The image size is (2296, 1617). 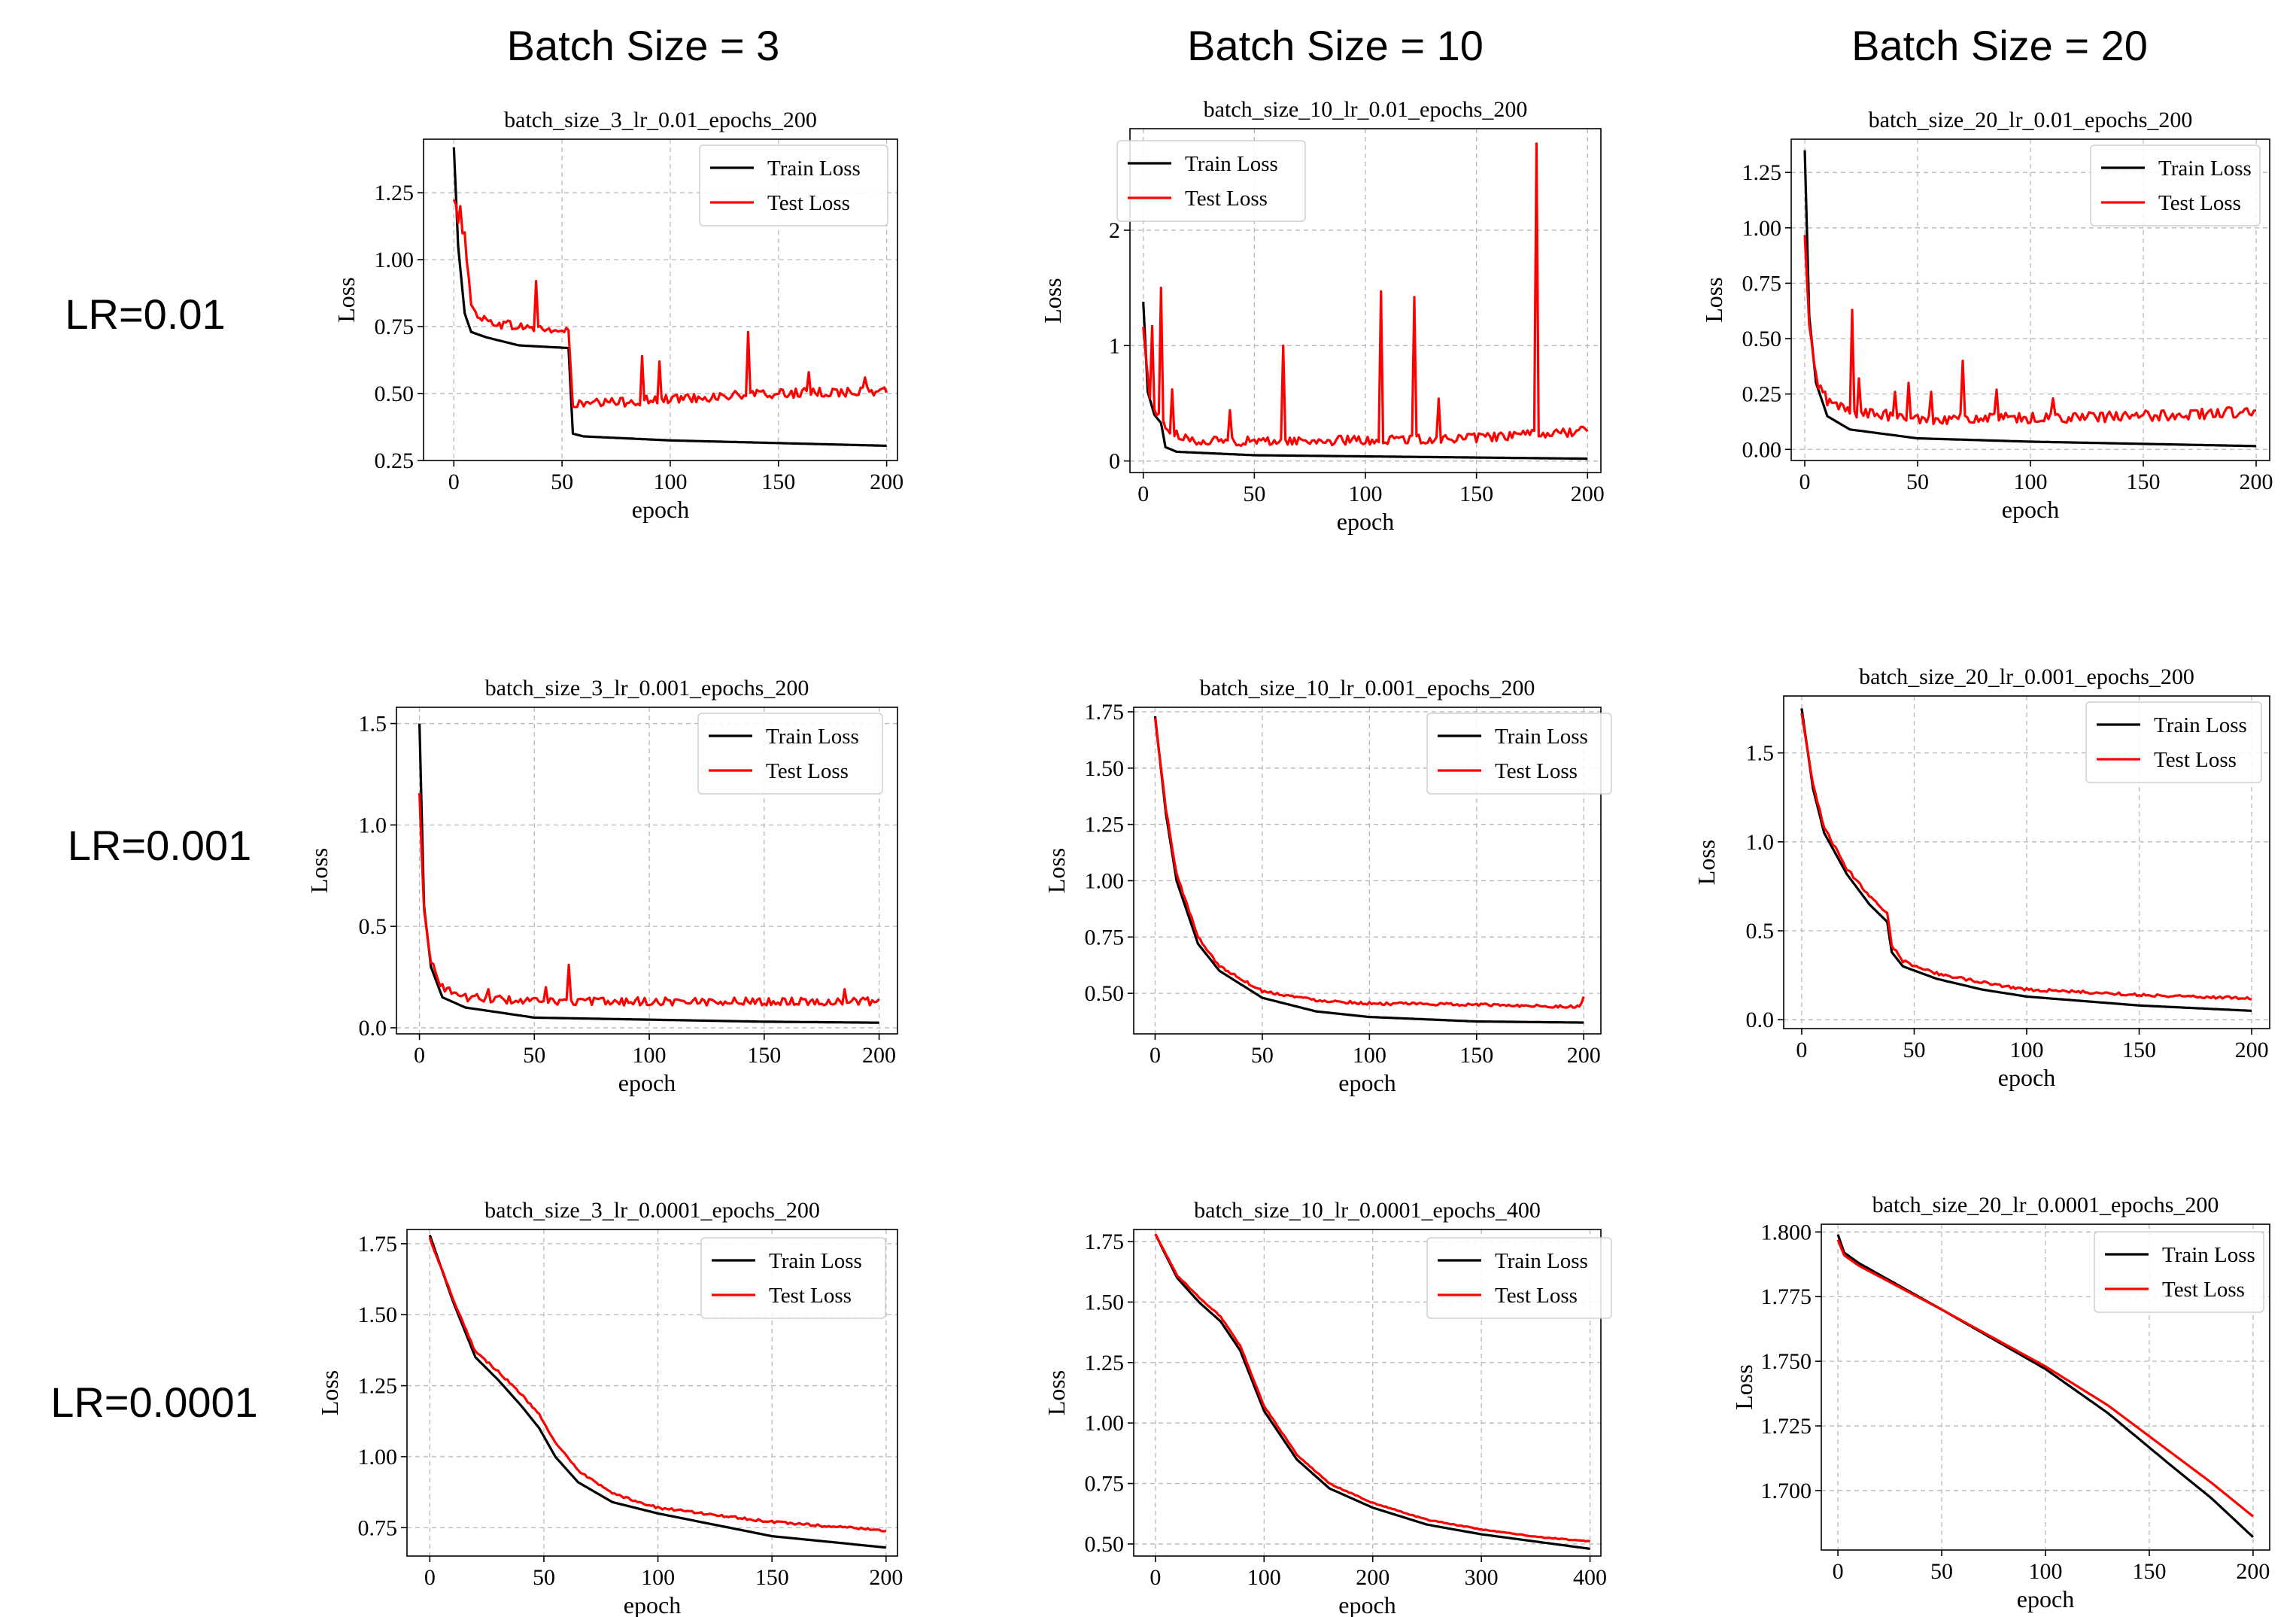 What do you see at coordinates (1366, 109) in the screenshot?
I see `chart-title: batch_size_10_lr_0.01_epochs_200` at bounding box center [1366, 109].